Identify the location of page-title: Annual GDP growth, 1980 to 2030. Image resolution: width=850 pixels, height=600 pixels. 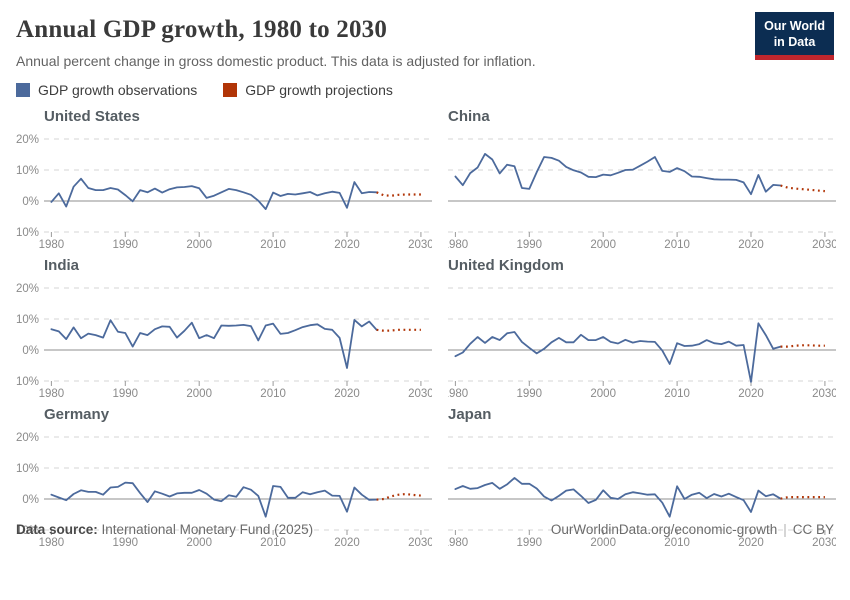
(202, 29).